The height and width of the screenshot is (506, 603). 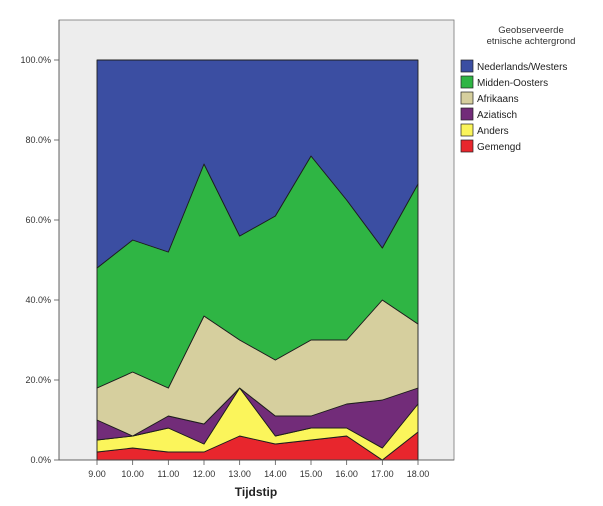 What do you see at coordinates (498, 99) in the screenshot?
I see `legend-label-afrikaans: Afrikaans` at bounding box center [498, 99].